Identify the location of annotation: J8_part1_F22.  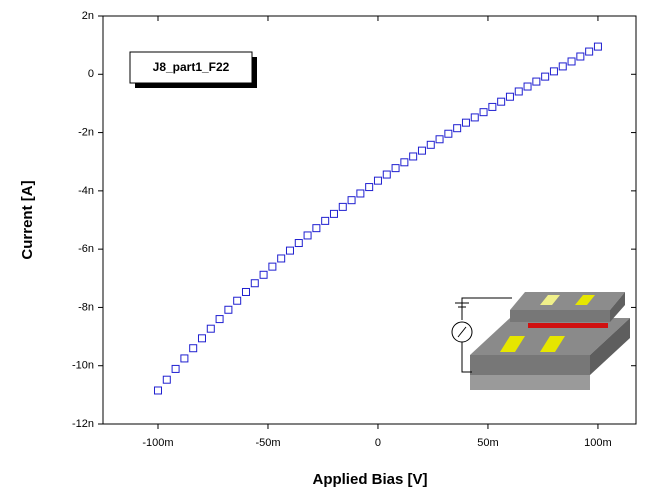
(191, 67).